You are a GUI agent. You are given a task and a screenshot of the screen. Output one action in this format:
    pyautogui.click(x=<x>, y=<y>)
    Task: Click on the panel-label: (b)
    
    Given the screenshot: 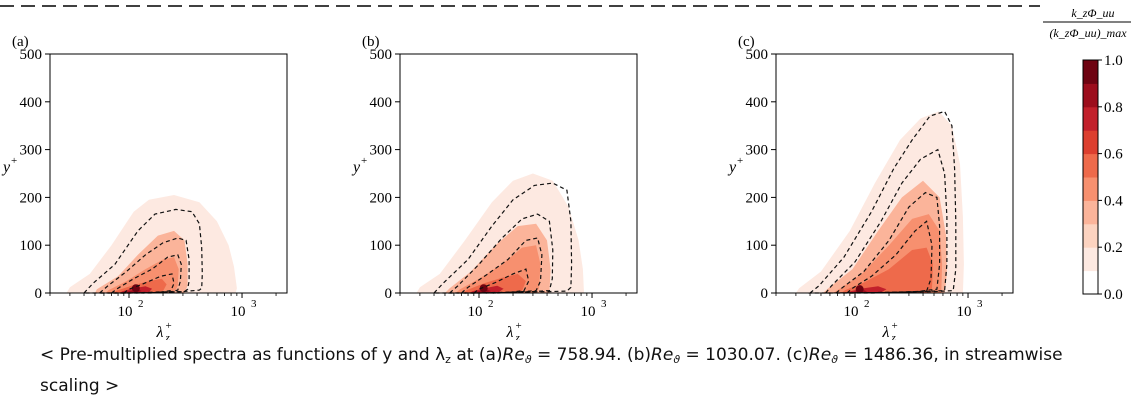 What is the action you would take?
    pyautogui.click(x=371, y=42)
    